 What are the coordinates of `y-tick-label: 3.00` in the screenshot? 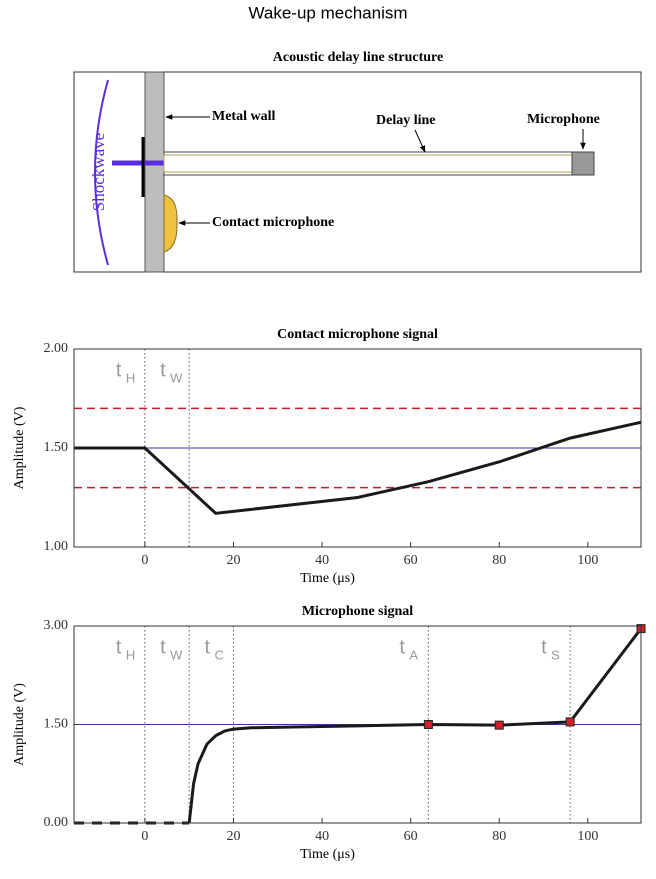 It's located at (56, 625).